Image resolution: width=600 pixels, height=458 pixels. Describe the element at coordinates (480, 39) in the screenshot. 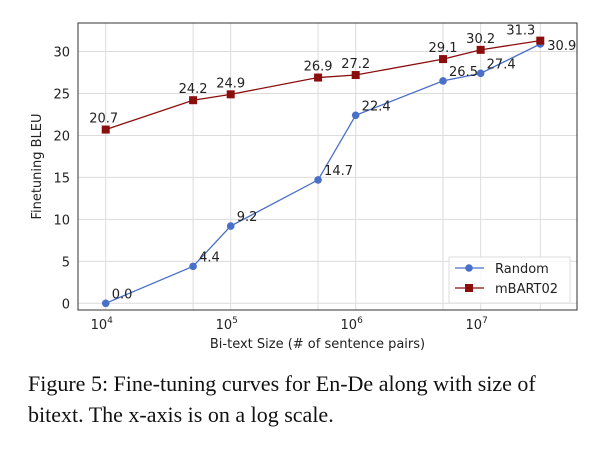

I see `data-label: 30.2` at that location.